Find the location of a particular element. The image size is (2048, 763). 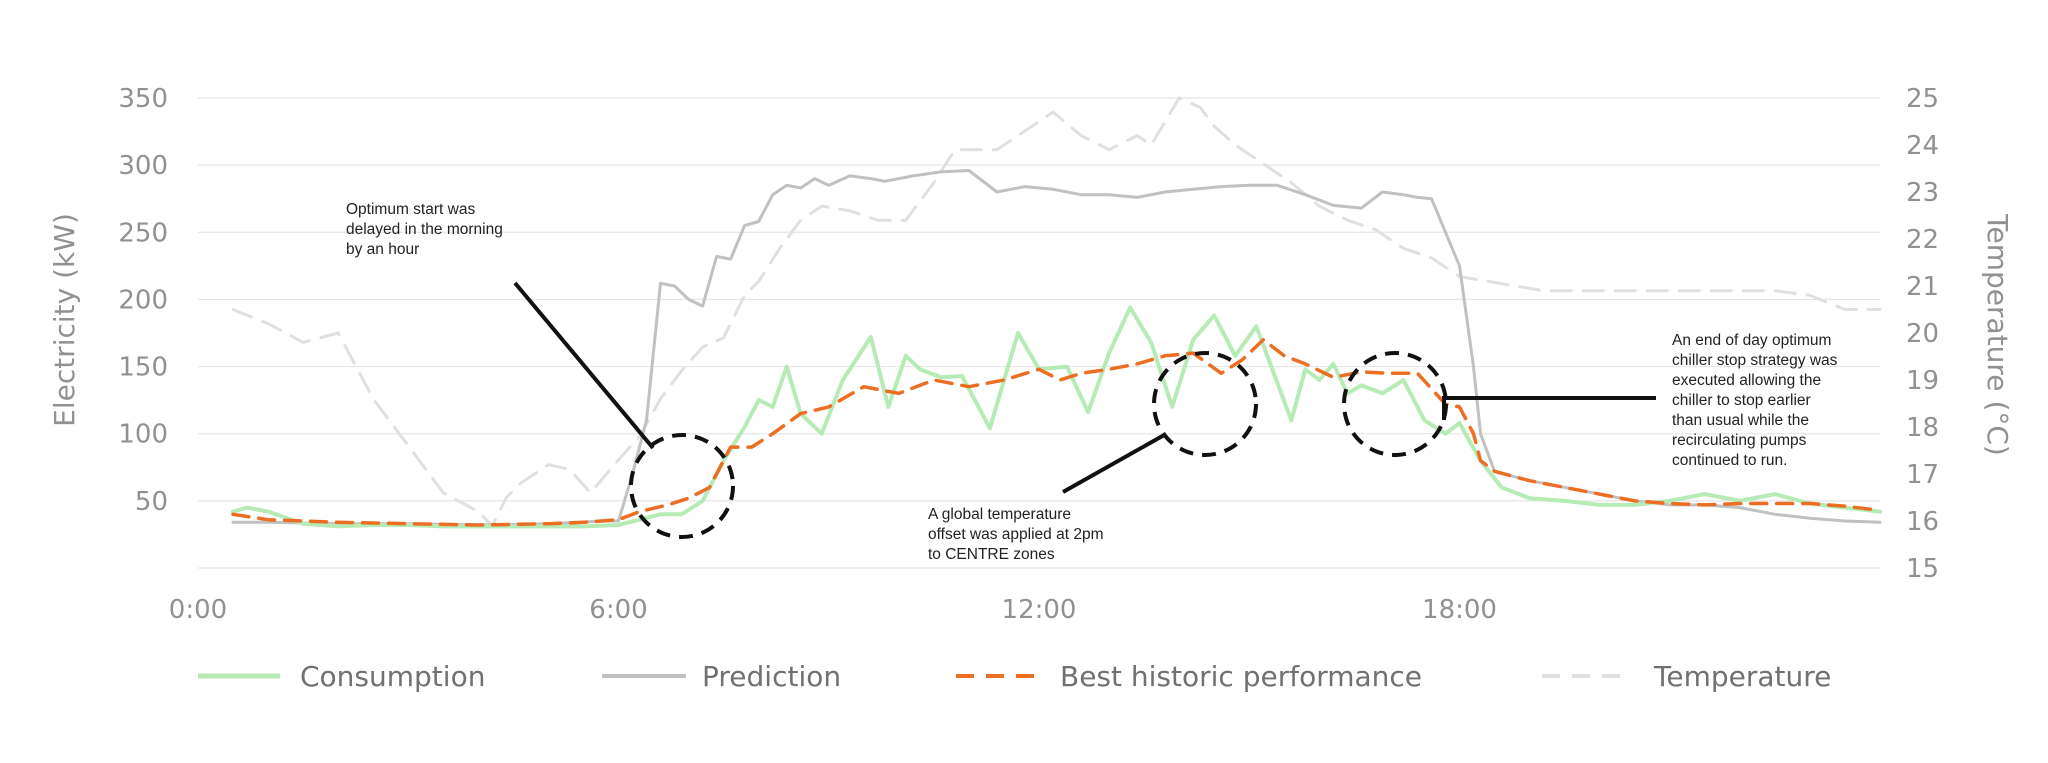

y-tick-label: 250 is located at coordinates (143, 233).